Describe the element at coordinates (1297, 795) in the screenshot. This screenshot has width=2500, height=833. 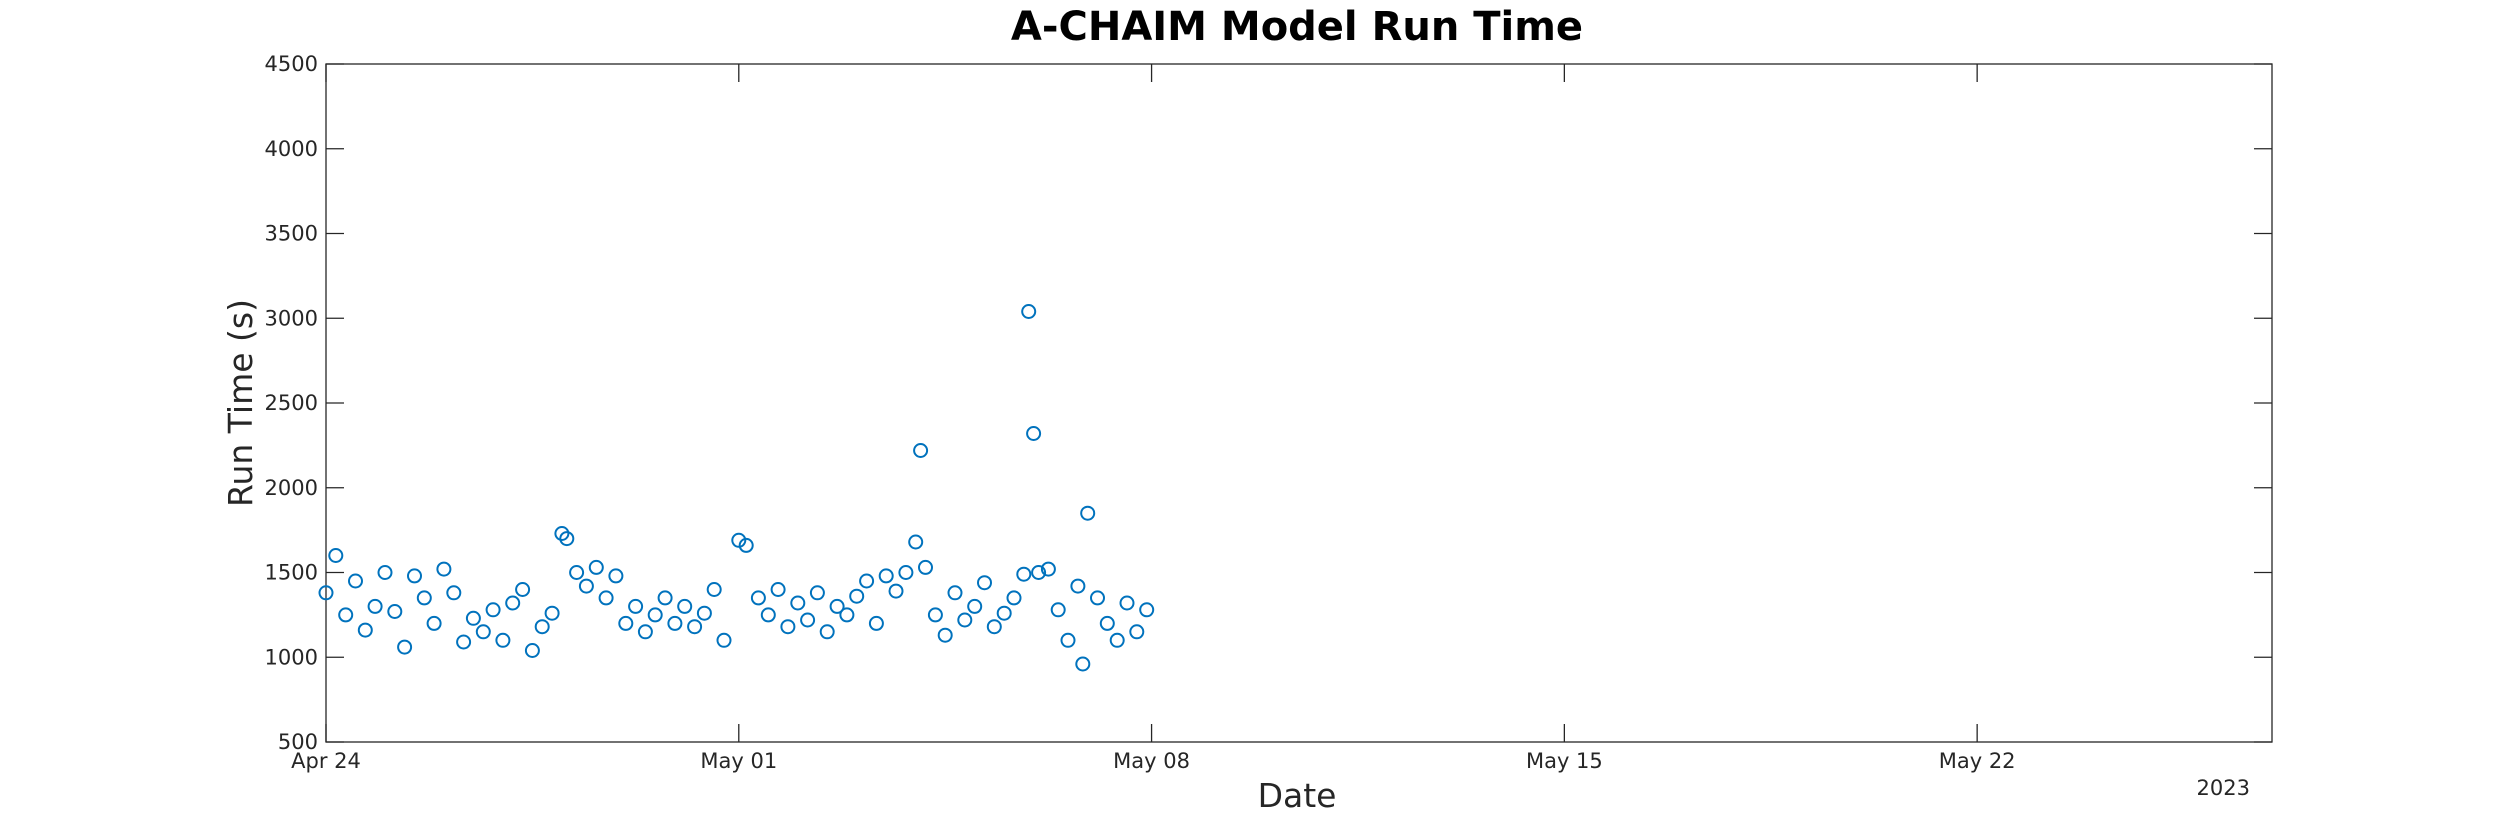
I see `x-axis-label: Date` at that location.